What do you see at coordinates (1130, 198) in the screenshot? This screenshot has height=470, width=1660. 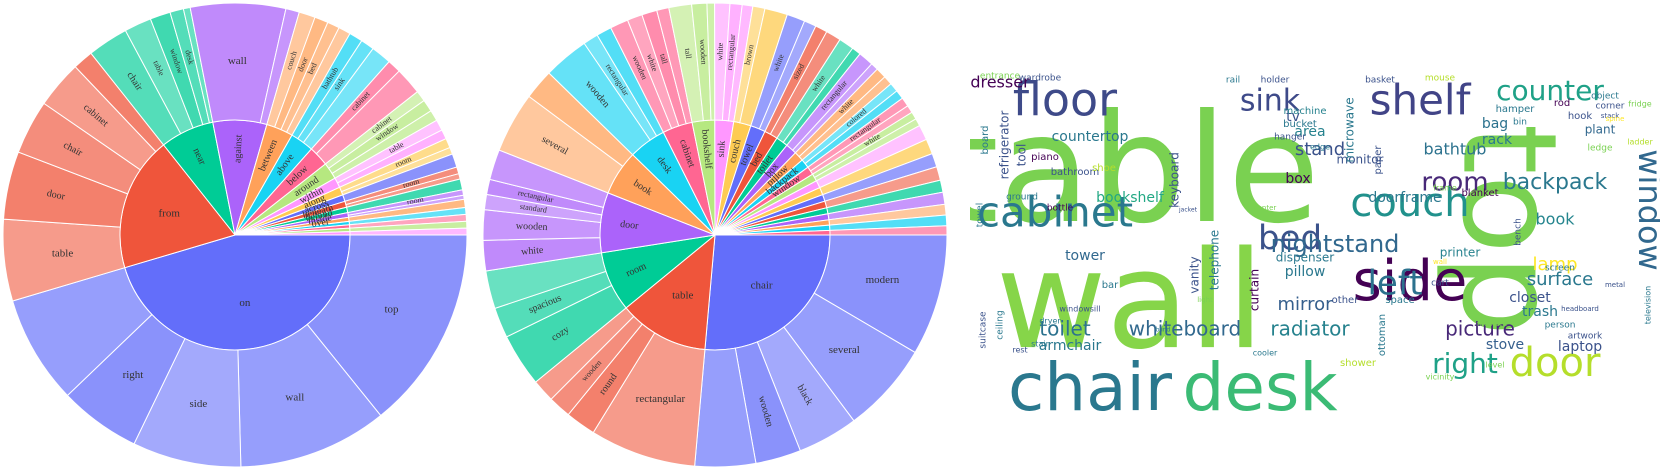 I see `word-cloud-word: bookshelf` at bounding box center [1130, 198].